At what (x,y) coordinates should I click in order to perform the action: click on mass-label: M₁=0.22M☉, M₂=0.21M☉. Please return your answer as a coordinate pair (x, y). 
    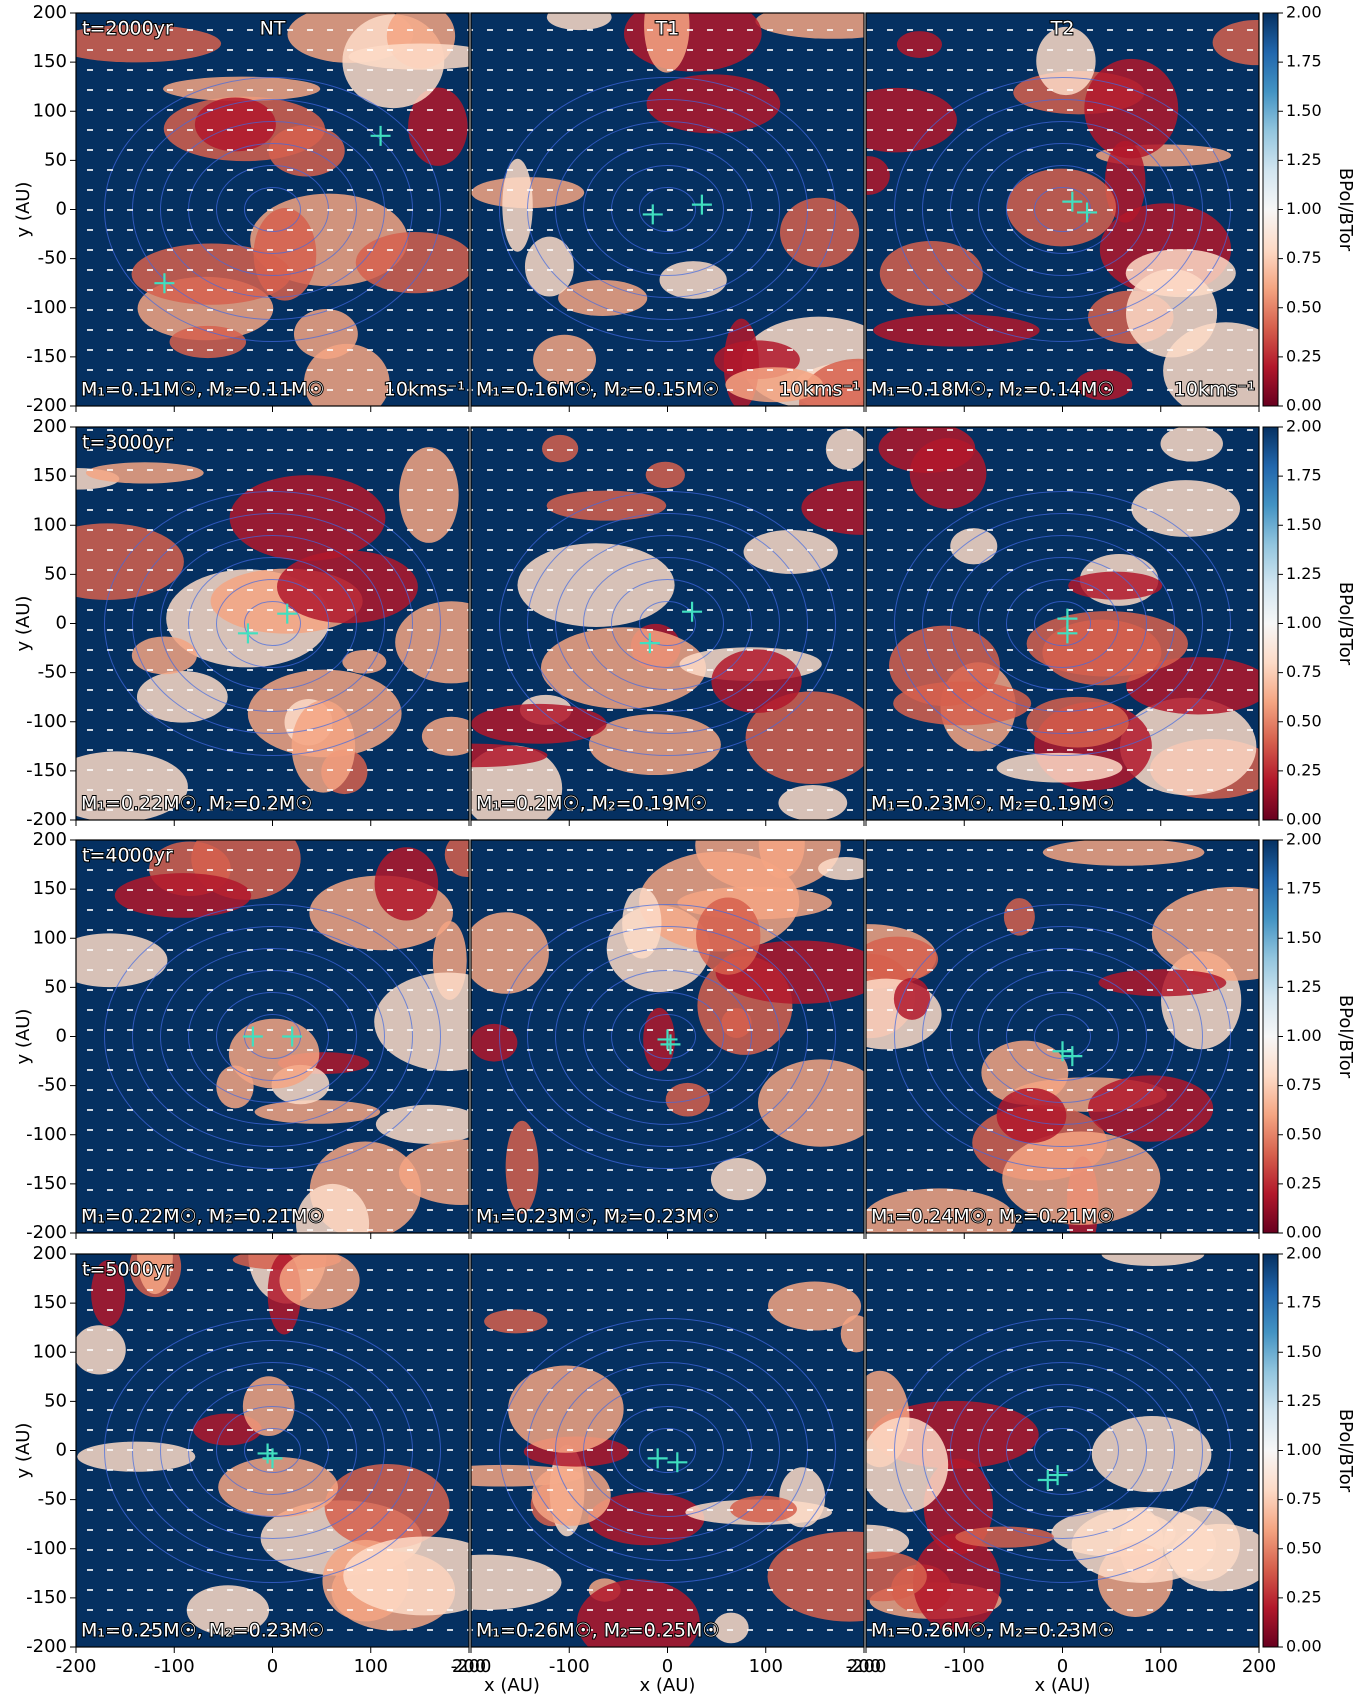
    Looking at the image, I should click on (202, 1217).